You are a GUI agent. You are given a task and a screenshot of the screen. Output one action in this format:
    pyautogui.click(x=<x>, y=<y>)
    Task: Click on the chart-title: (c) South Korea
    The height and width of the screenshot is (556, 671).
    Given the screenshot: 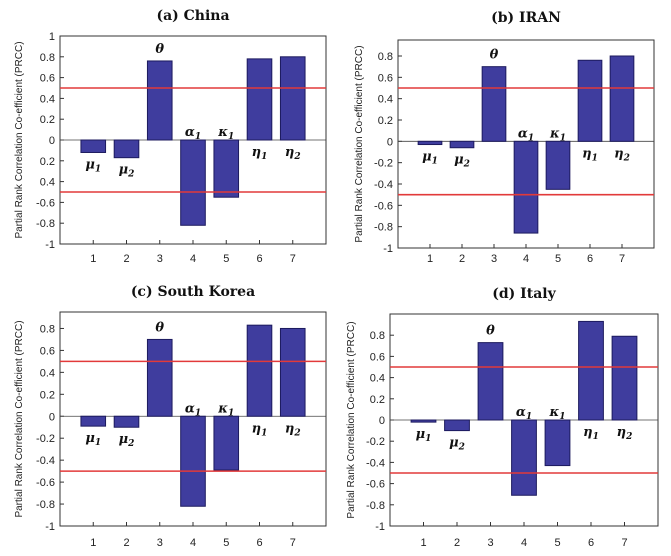 What is the action you would take?
    pyautogui.click(x=193, y=292)
    